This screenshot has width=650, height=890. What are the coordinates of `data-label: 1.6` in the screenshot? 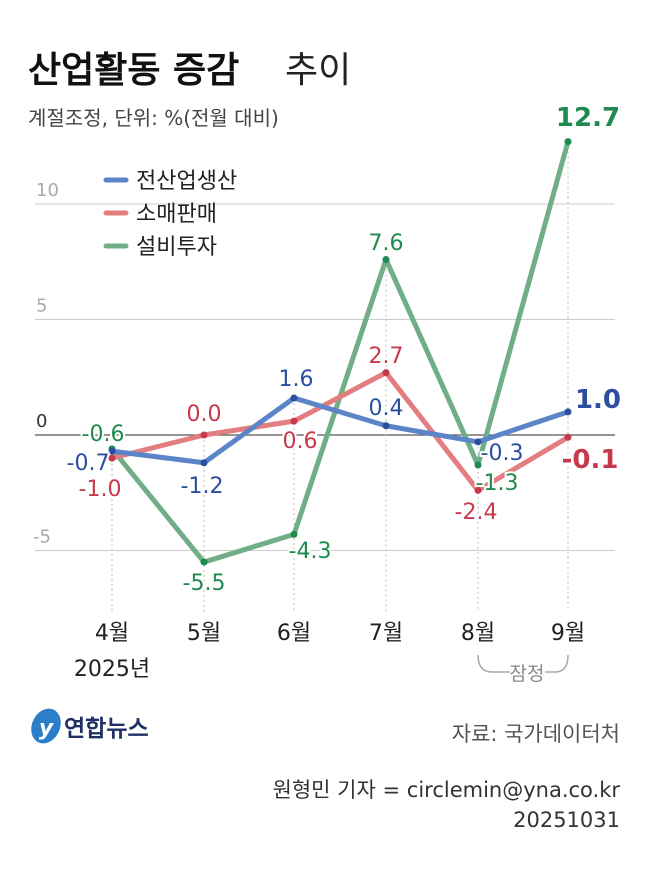 It's located at (296, 379).